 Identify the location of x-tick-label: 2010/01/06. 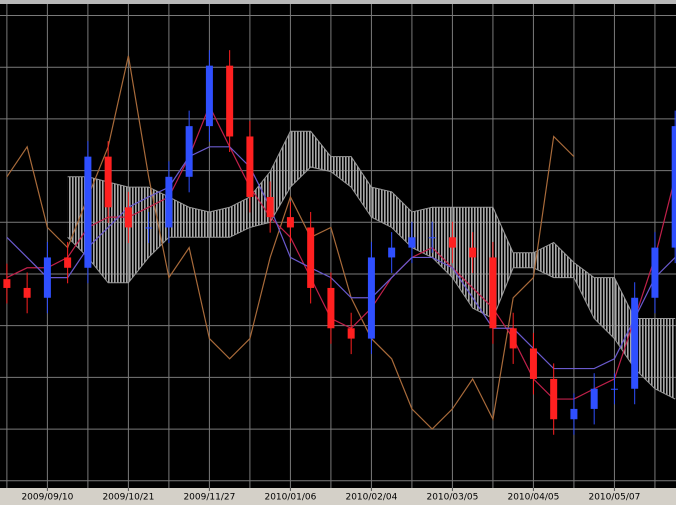
(290, 498).